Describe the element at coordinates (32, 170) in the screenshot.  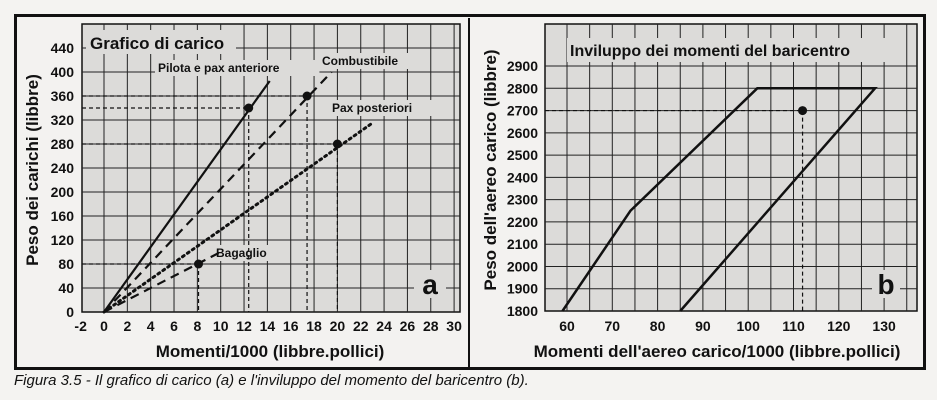
I see `y-axis-title-a: Peso dei carichi (libbre)` at that location.